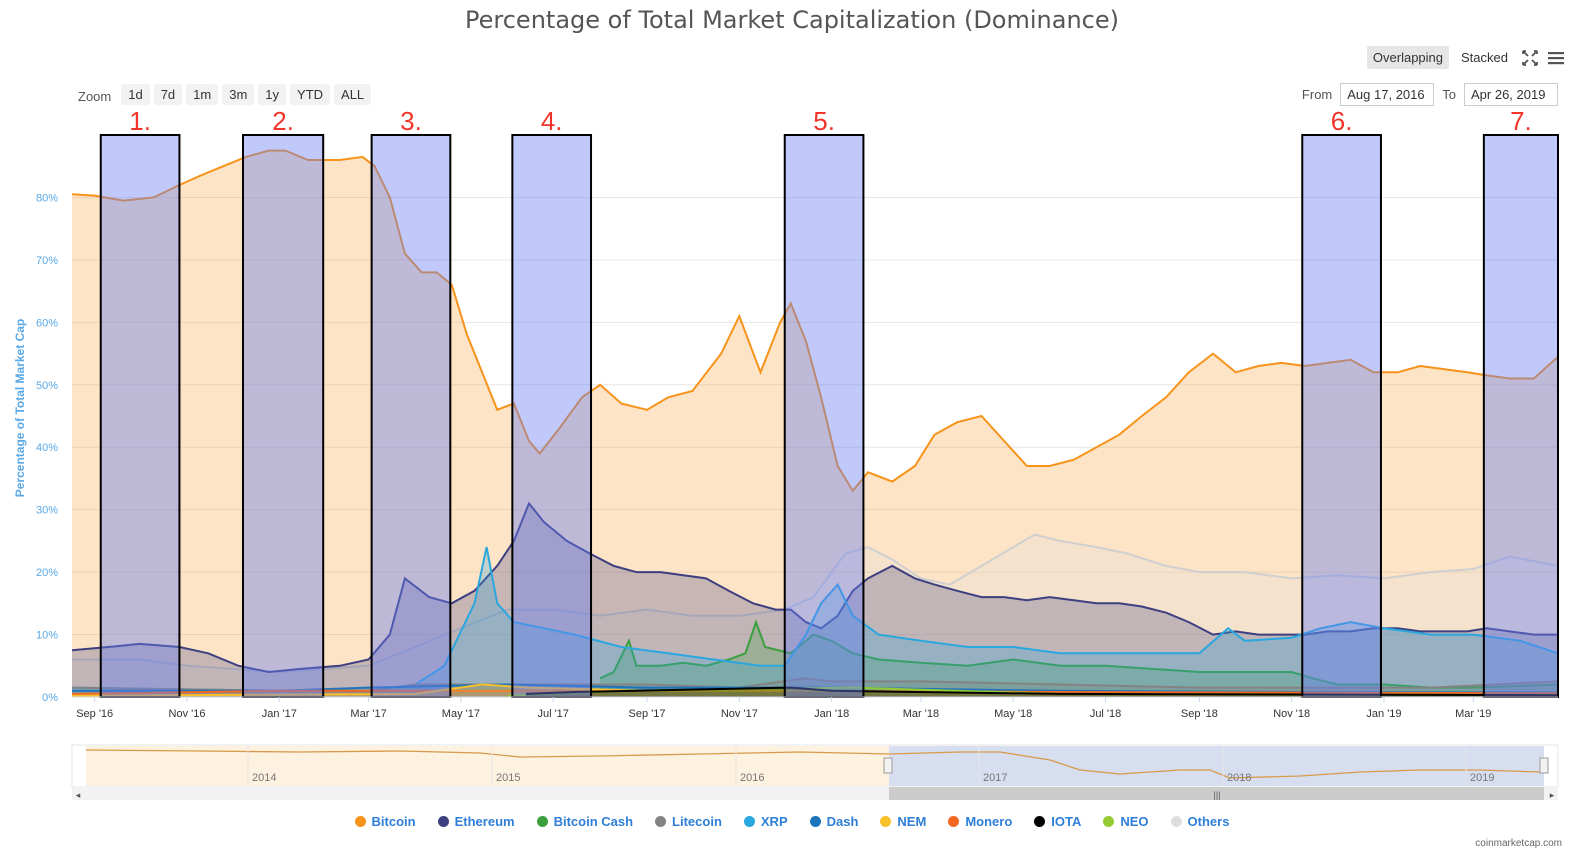  I want to click on y-axis-title: Percentage of Total Market Cap, so click(20, 408).